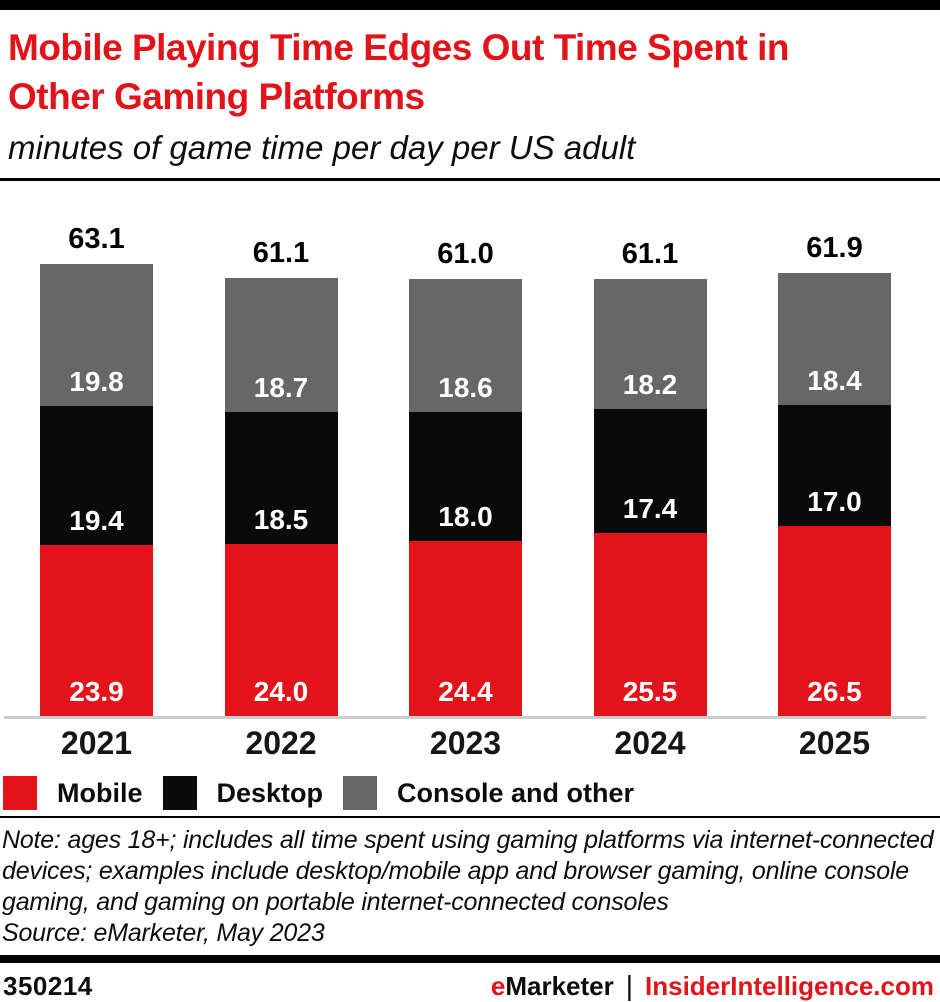  What do you see at coordinates (281, 520) in the screenshot?
I see `bar-segment-value: 18.5` at bounding box center [281, 520].